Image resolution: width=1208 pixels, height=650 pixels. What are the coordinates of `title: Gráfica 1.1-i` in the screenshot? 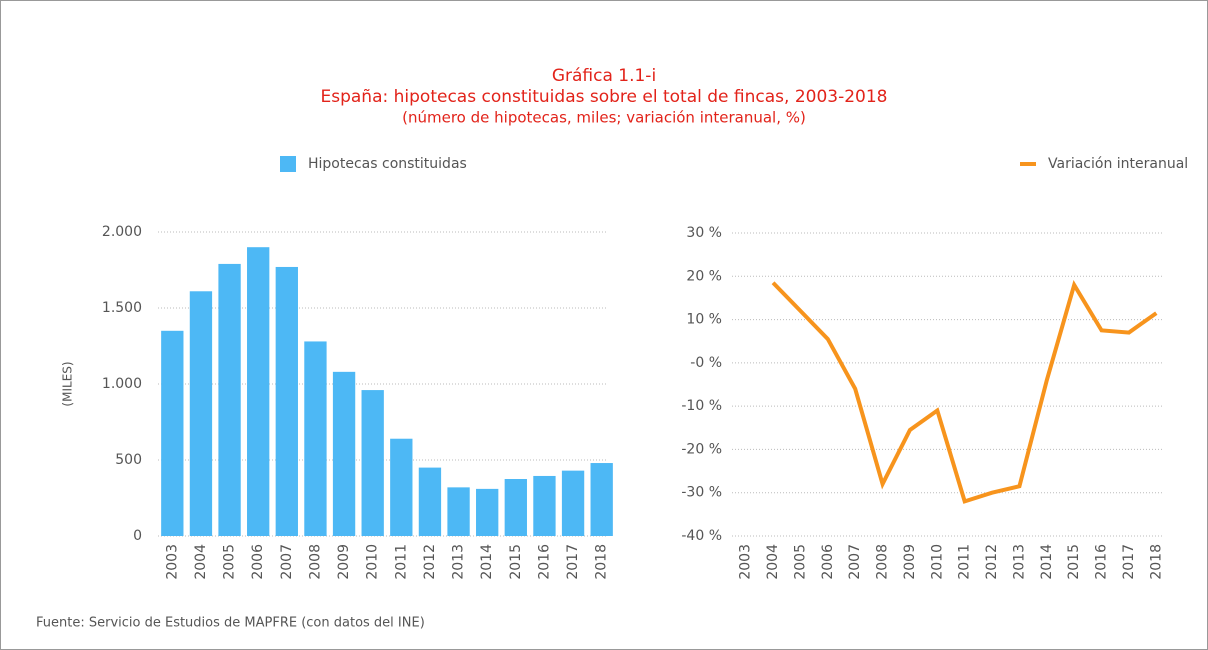 It's located at (604, 76).